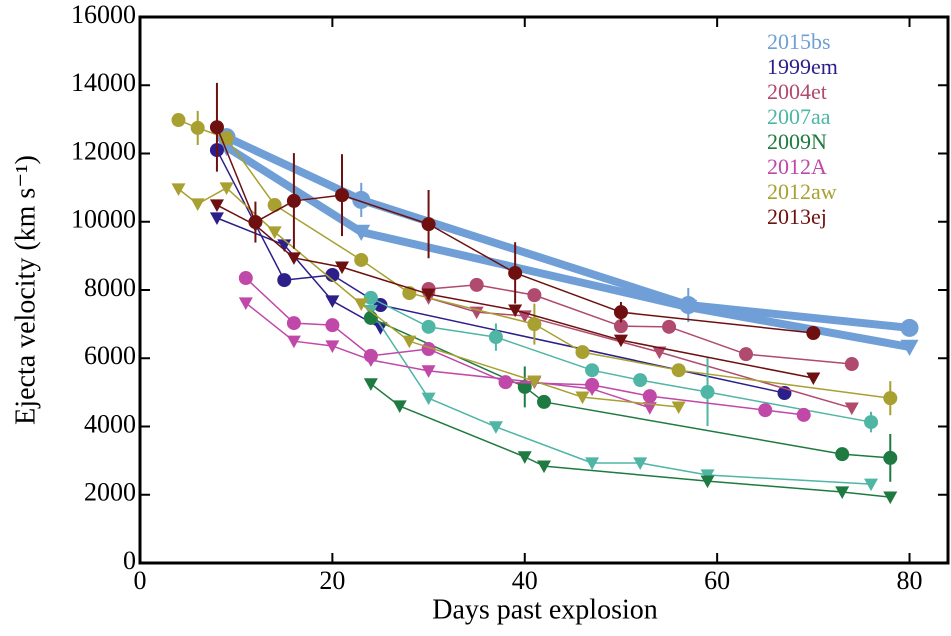  Describe the element at coordinates (110, 492) in the screenshot. I see `y-tick-label: 2000` at that location.